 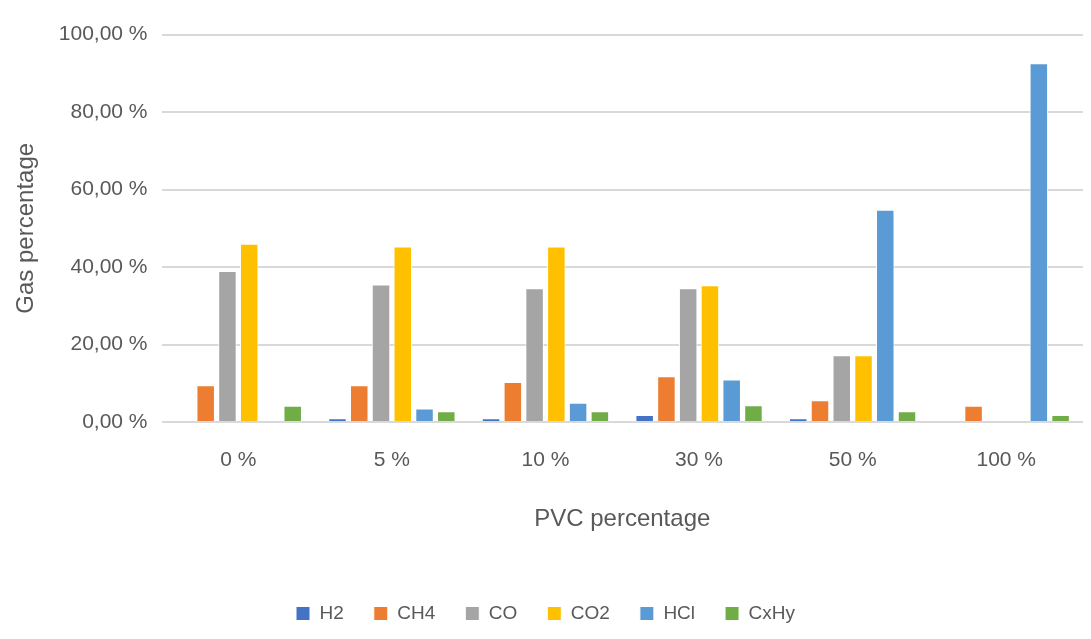 What do you see at coordinates (1006, 459) in the screenshot?
I see `x-tick-label: 100 %` at bounding box center [1006, 459].